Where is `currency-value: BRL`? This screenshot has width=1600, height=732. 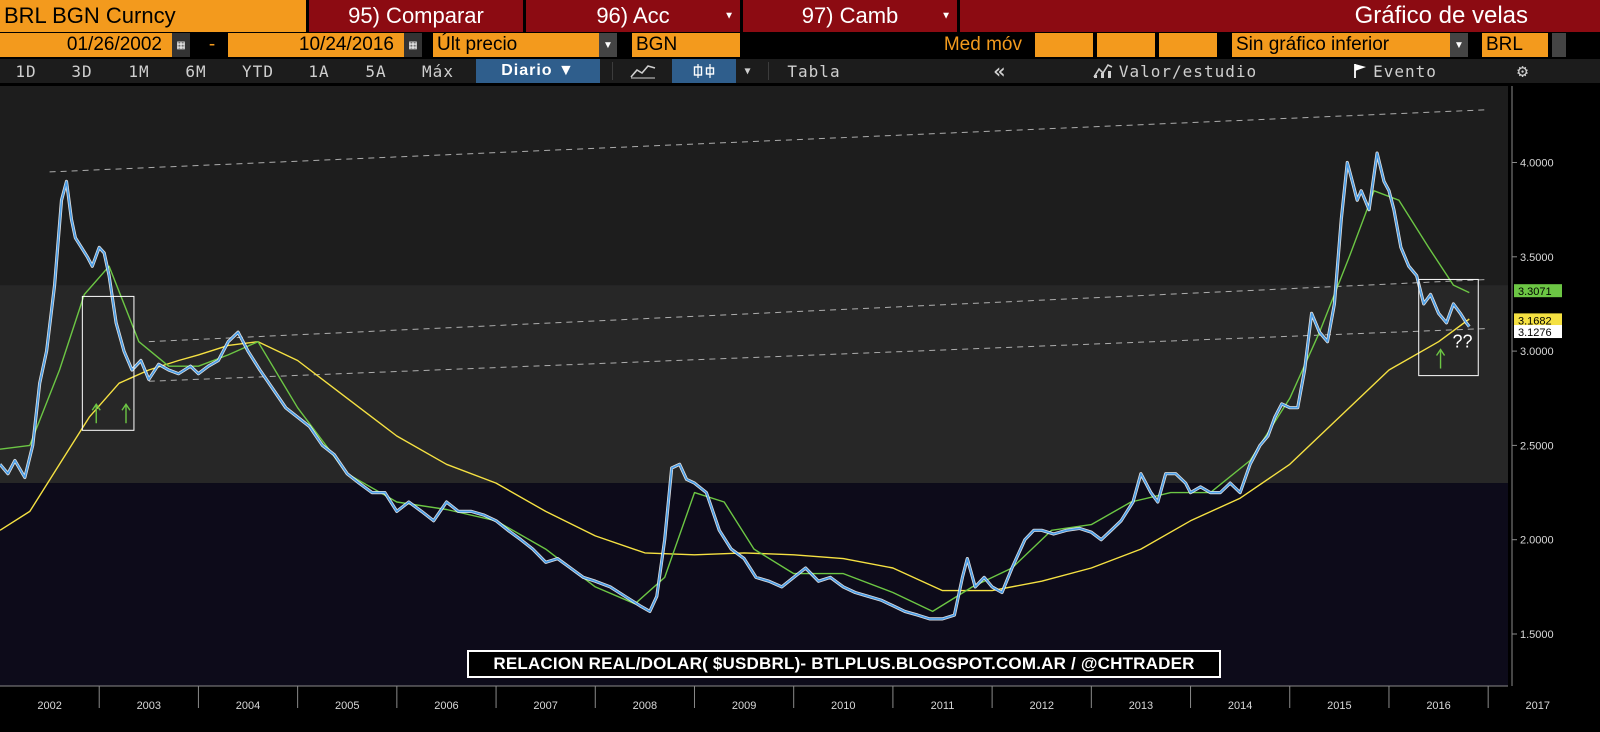 currency-value: BRL is located at coordinates (1504, 44).